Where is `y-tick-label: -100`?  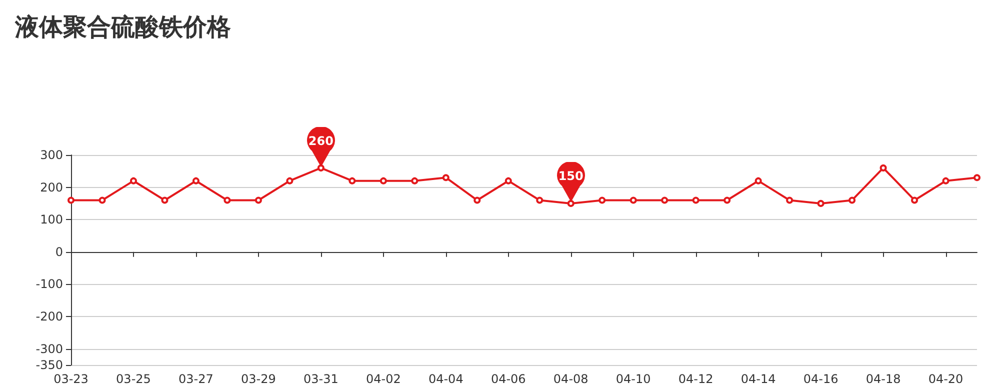 y-tick-label: -100 is located at coordinates (49, 284).